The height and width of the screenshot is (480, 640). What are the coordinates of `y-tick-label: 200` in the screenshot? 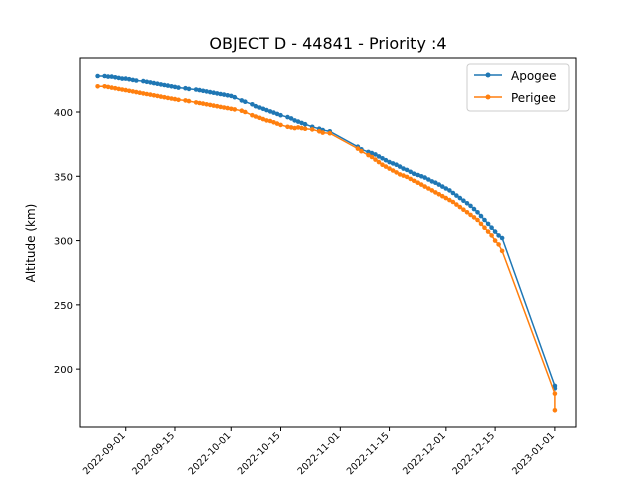 It's located at (63, 370).